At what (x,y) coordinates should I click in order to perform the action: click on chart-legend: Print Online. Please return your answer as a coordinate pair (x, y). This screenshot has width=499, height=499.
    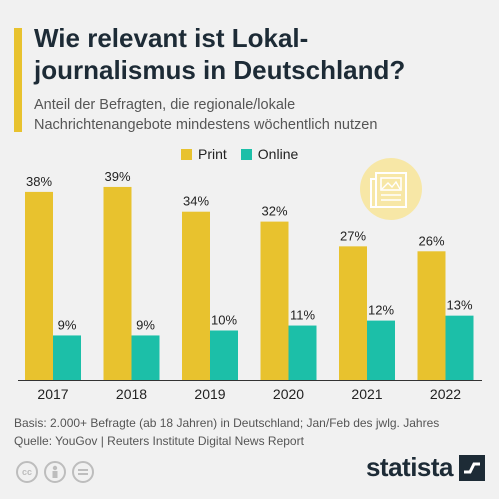
    Looking at the image, I should click on (239, 154).